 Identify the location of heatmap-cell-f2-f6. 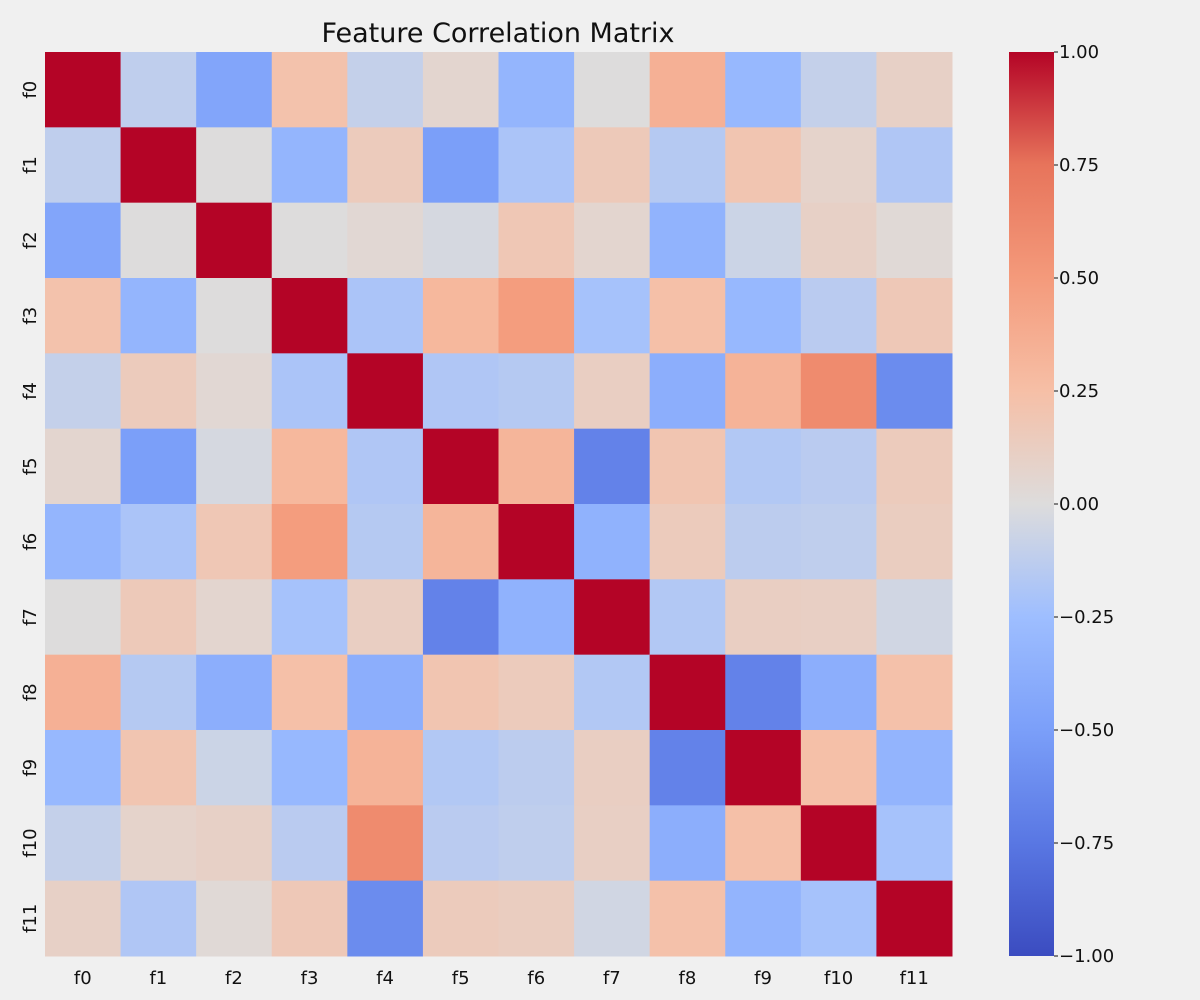
(536, 240).